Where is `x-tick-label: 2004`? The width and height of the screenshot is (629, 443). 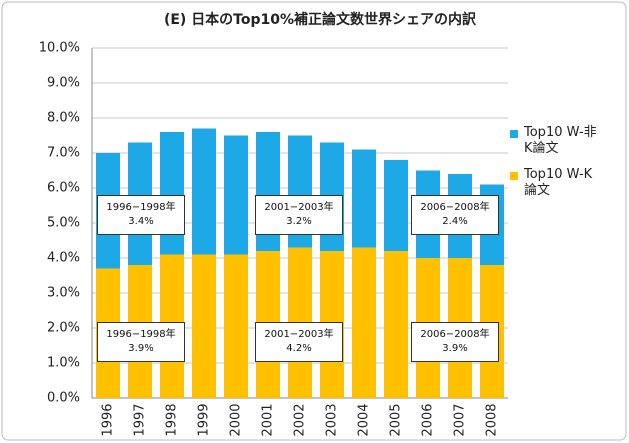
x-tick-label: 2004 is located at coordinates (364, 419).